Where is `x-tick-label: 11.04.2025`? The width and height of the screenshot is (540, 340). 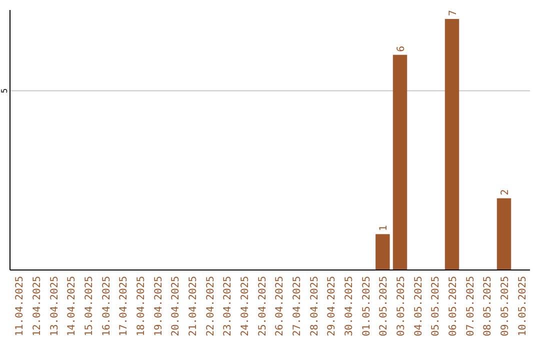 x-tick-label: 11.04.2025 is located at coordinates (20, 306).